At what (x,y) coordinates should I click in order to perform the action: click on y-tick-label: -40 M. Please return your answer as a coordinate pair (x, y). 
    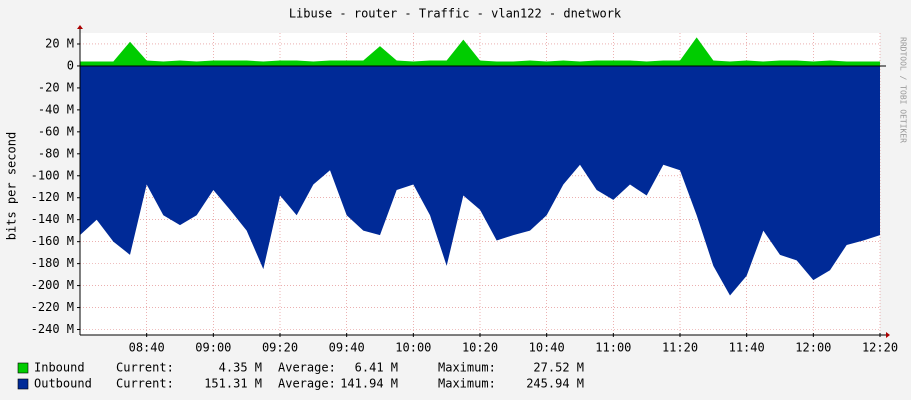
    Looking at the image, I should click on (56, 109).